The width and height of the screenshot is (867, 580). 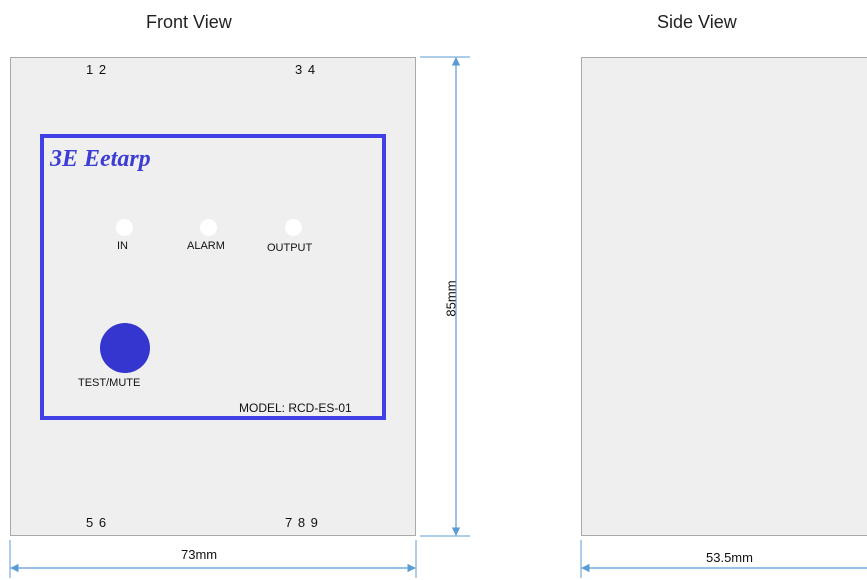 What do you see at coordinates (293, 227) in the screenshot?
I see `led-output` at bounding box center [293, 227].